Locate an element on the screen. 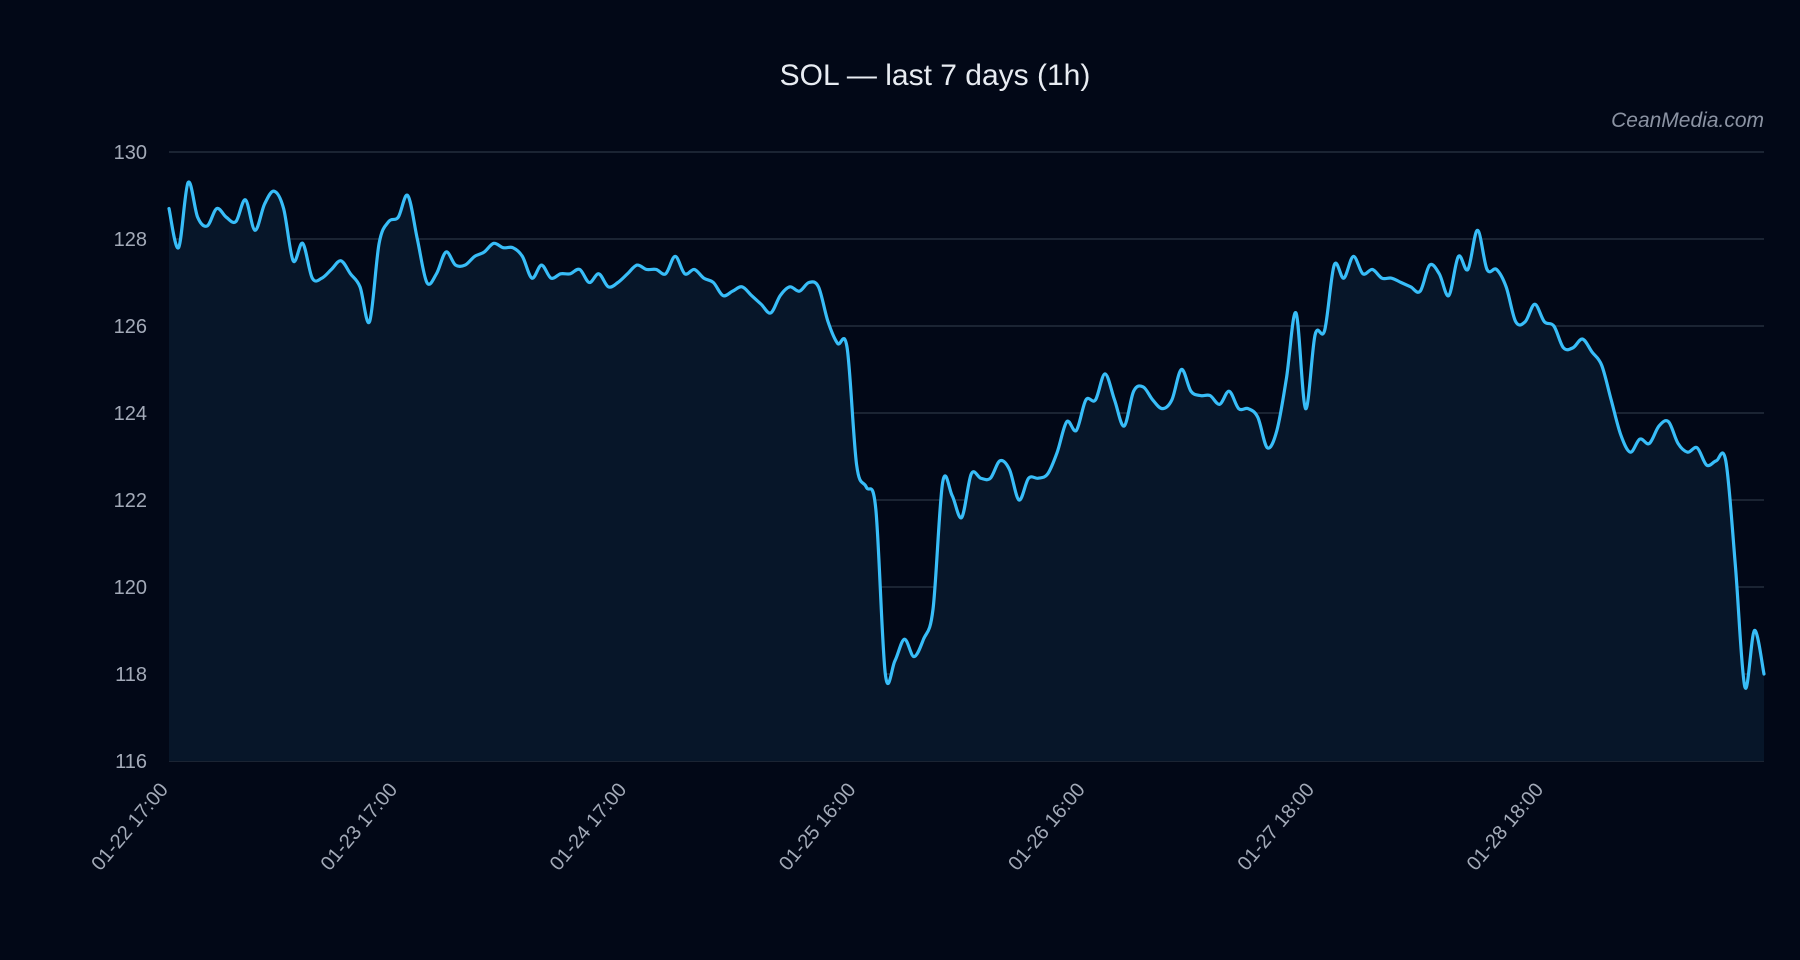 The width and height of the screenshot is (1800, 960). x-tick-label: 01-26 16:00 is located at coordinates (1046, 827).